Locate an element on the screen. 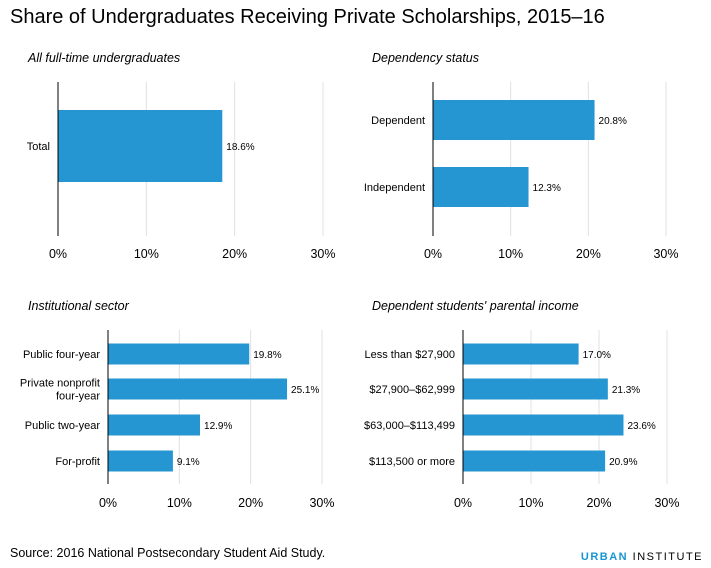 The image size is (711, 568). data-label: 20.8% is located at coordinates (613, 121).